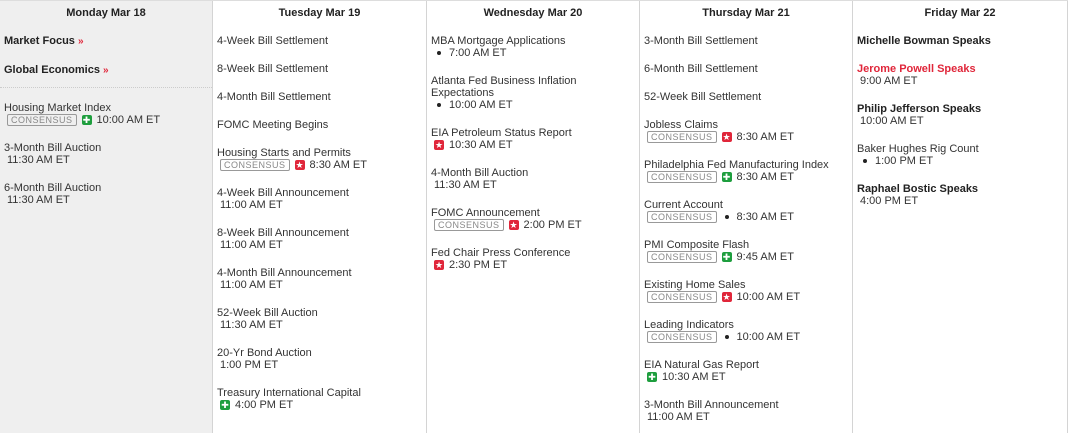 The width and height of the screenshot is (1068, 433). I want to click on calendar-event: 4-Week Bill Settlement, so click(319, 41).